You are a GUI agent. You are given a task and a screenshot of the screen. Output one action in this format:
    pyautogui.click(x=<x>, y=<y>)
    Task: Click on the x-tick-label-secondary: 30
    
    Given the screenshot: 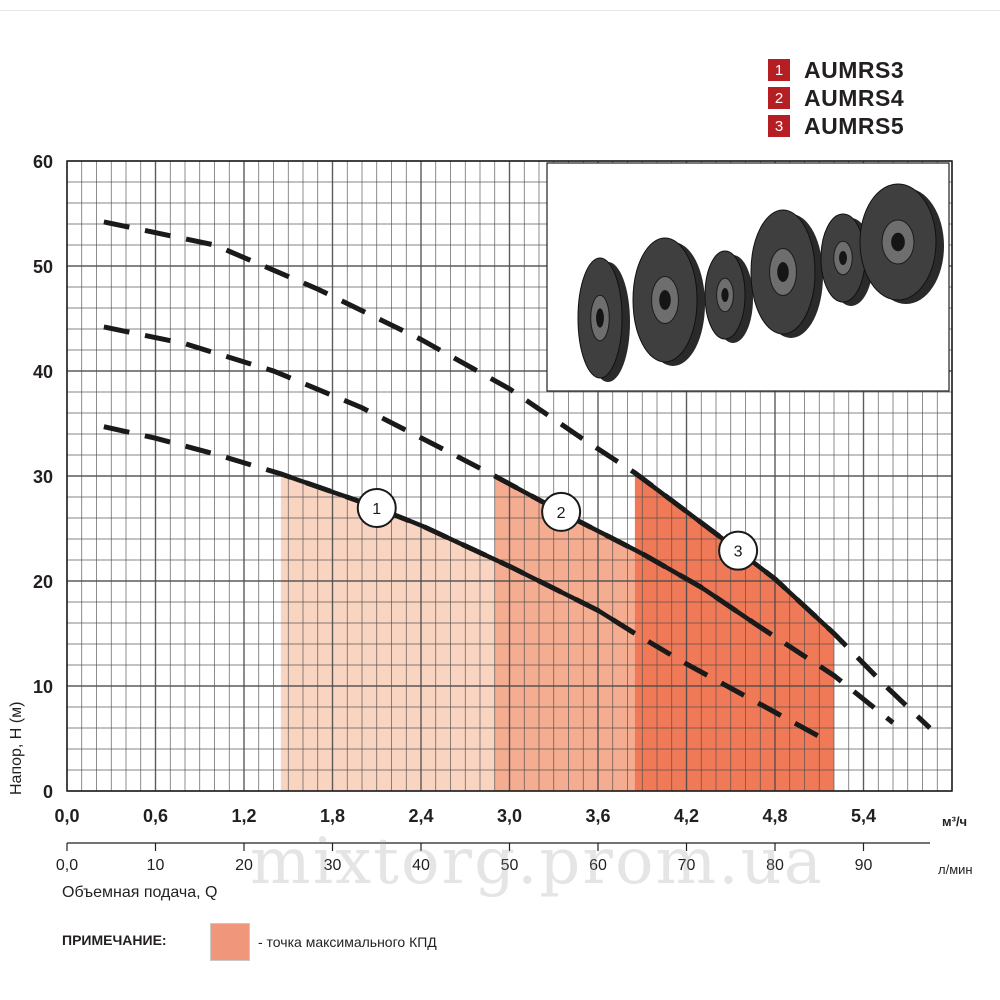 What is the action you would take?
    pyautogui.click(x=333, y=865)
    